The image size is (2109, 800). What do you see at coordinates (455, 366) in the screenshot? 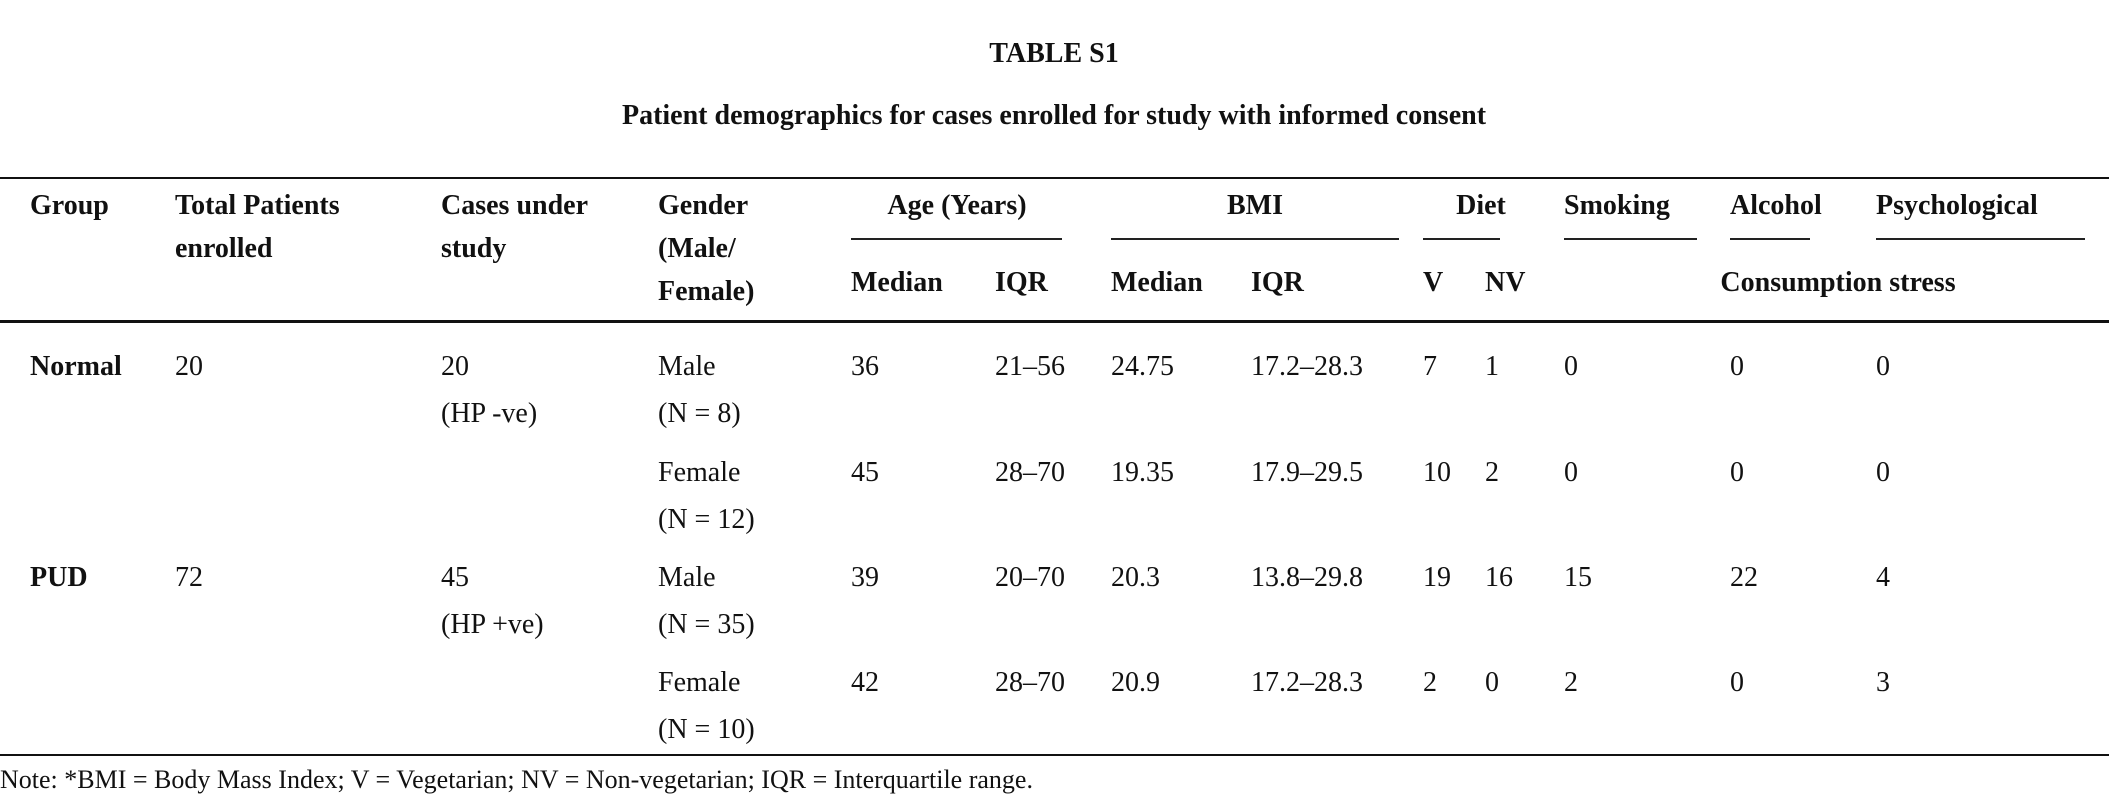
I see `cell-cases: 20` at bounding box center [455, 366].